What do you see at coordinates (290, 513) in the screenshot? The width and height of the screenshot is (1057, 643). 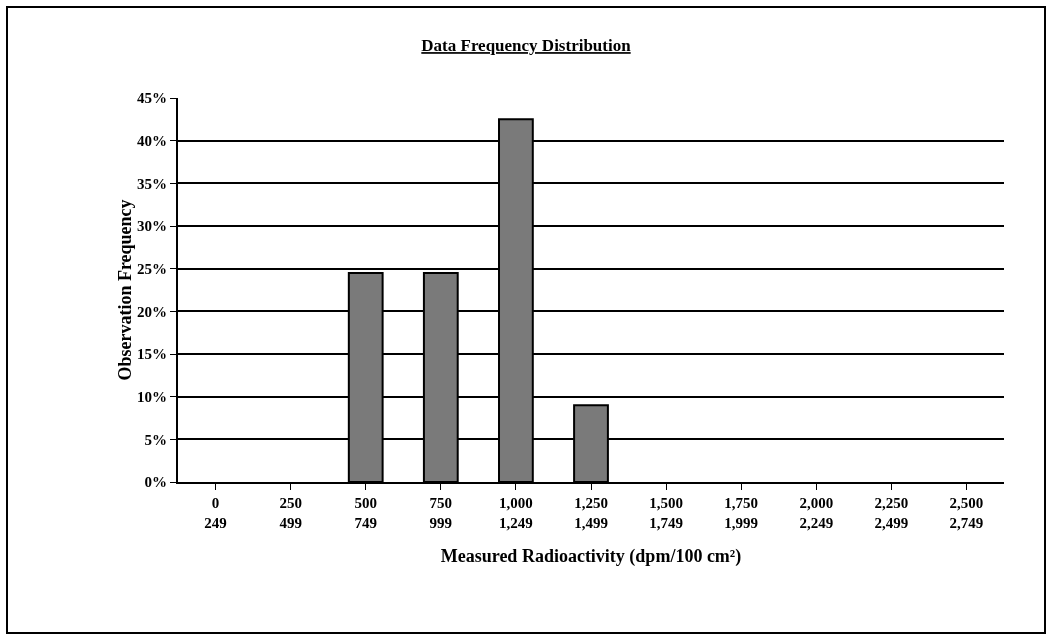 I see `x-tick-label: 250 499` at bounding box center [290, 513].